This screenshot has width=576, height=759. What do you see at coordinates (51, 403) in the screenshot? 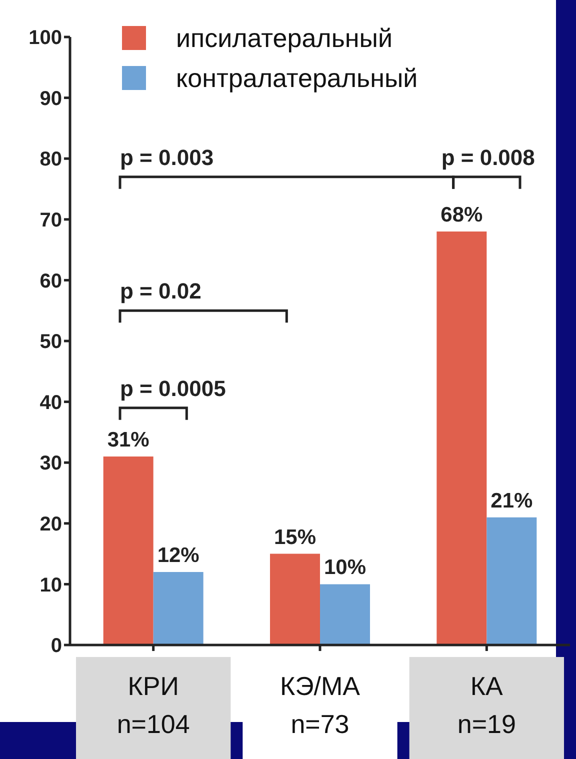
I see `y-tick-label: 40` at bounding box center [51, 403].